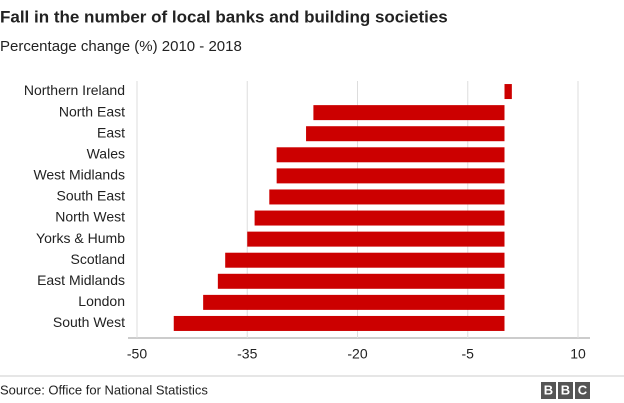 The width and height of the screenshot is (624, 403). I want to click on x-tick-label: -20, so click(357, 354).